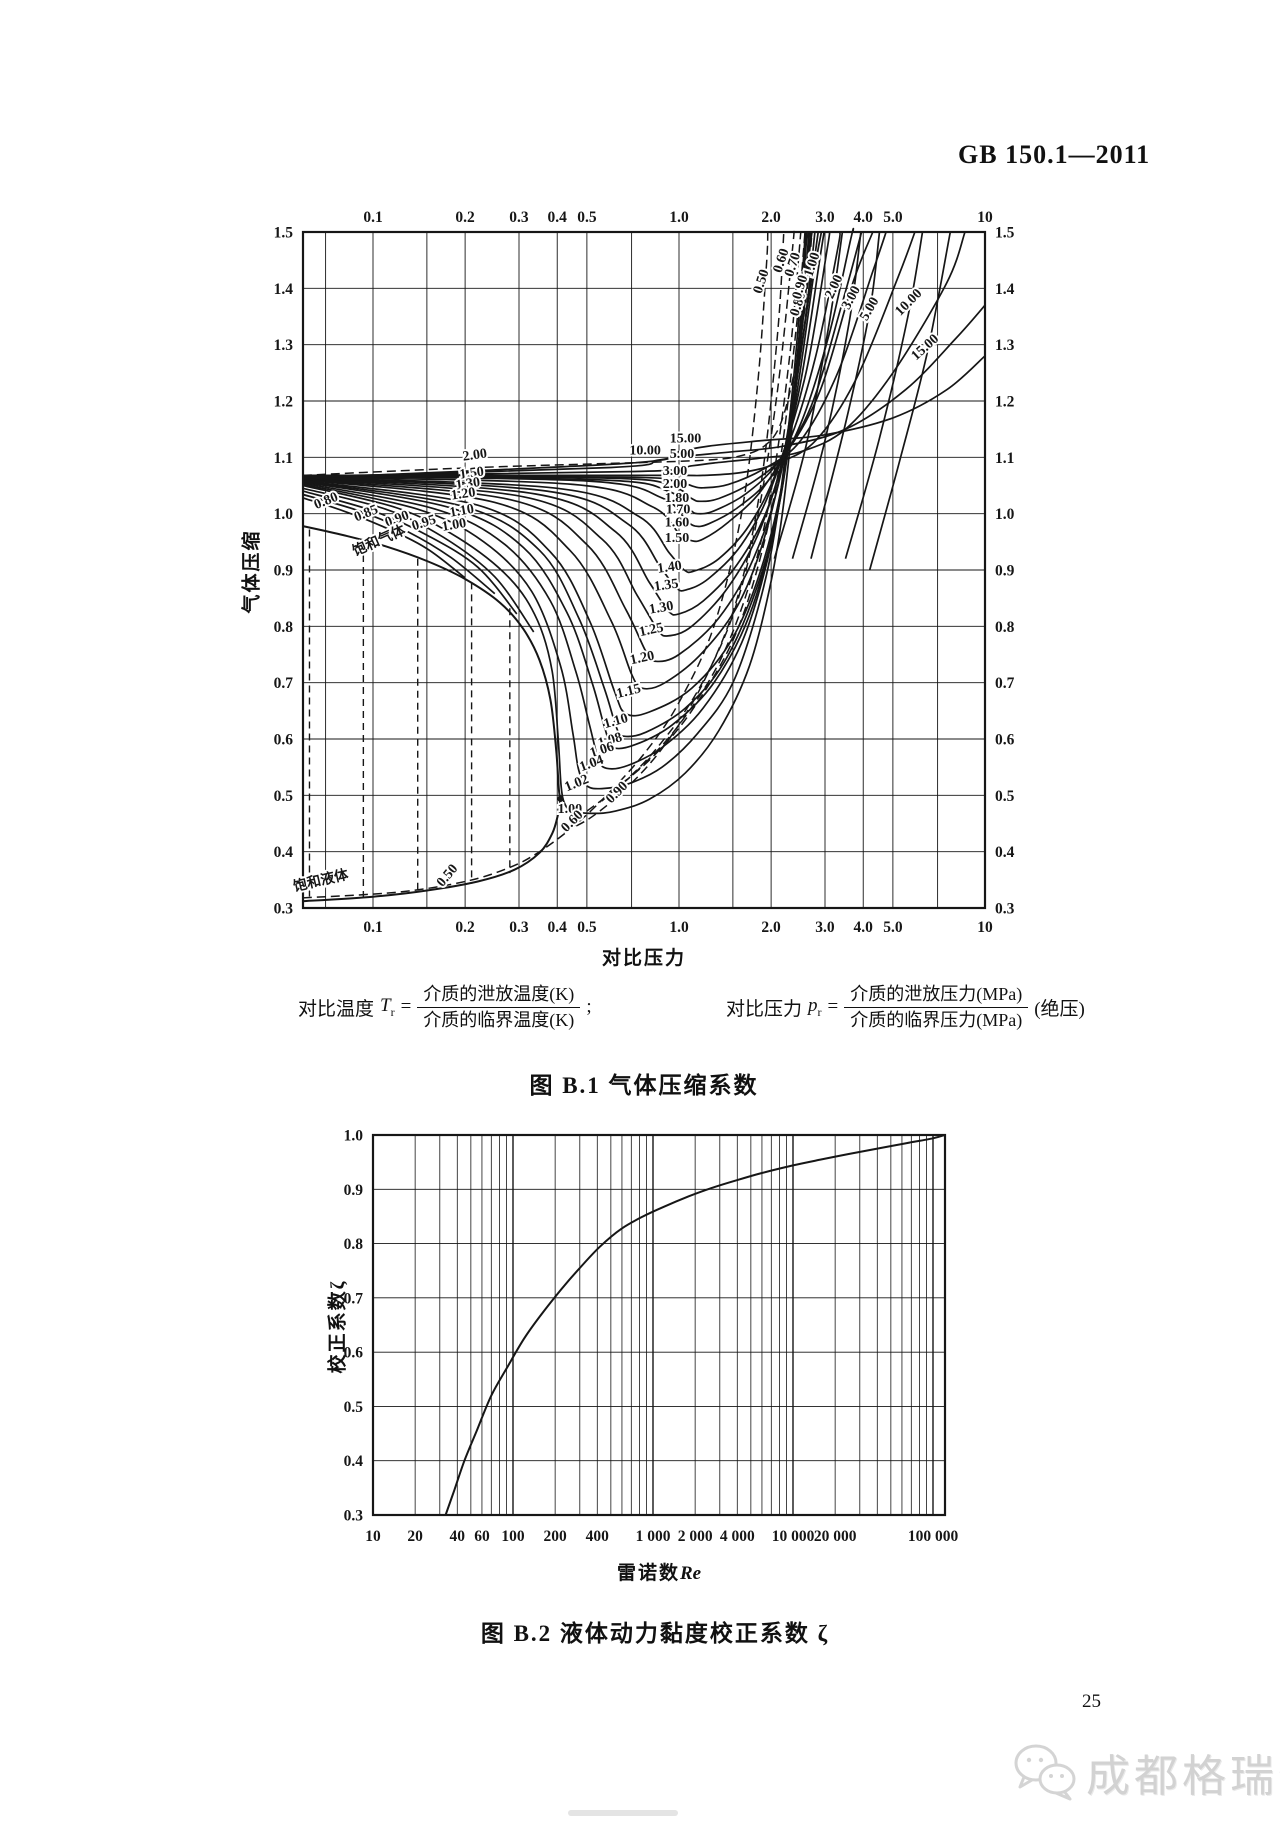 Image resolution: width=1280 pixels, height=1833 pixels. I want to click on chat-bubbles-icon, so click(1045, 1772).